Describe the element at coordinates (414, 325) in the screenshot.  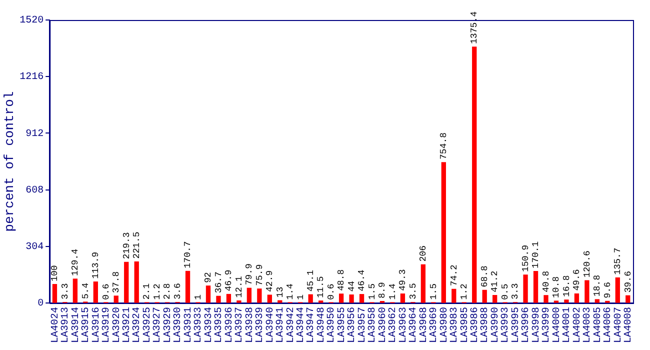
I see `x-tick-label: LA3964` at that location.